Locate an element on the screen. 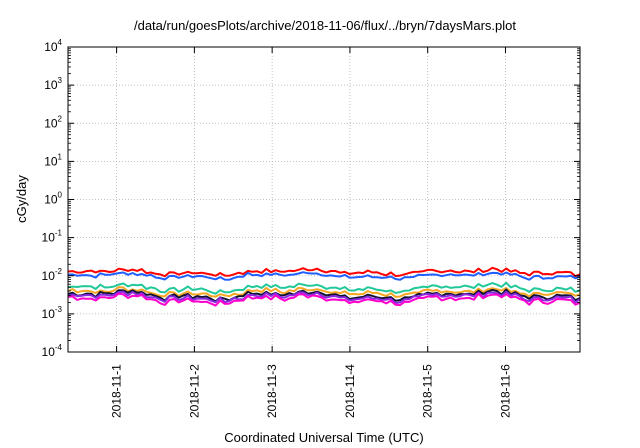  y-tick-label: 10⁻² is located at coordinates (52, 275).